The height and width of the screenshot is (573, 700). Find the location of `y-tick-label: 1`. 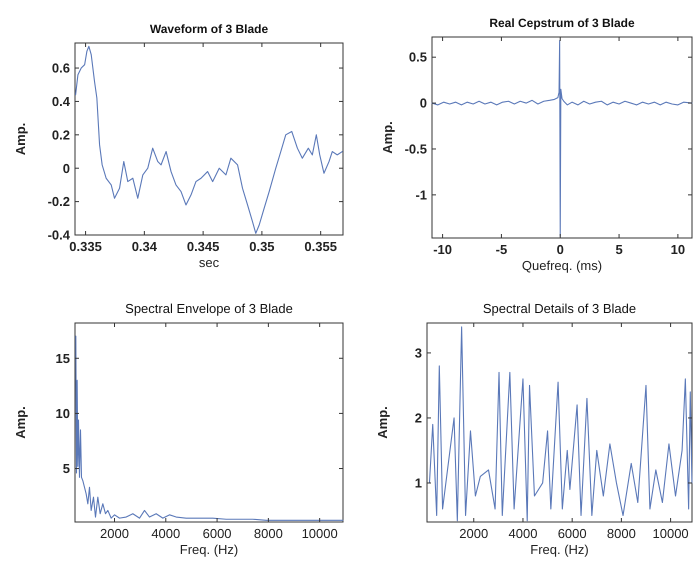

y-tick-label: 1 is located at coordinates (418, 483).